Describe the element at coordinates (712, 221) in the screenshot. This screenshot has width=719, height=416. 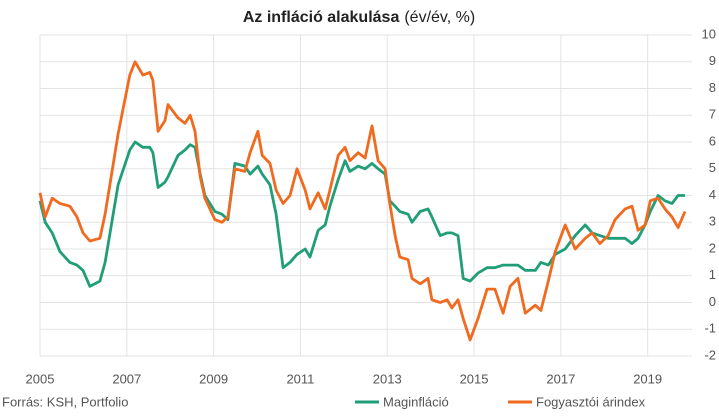
I see `y-tick-label: 3` at that location.